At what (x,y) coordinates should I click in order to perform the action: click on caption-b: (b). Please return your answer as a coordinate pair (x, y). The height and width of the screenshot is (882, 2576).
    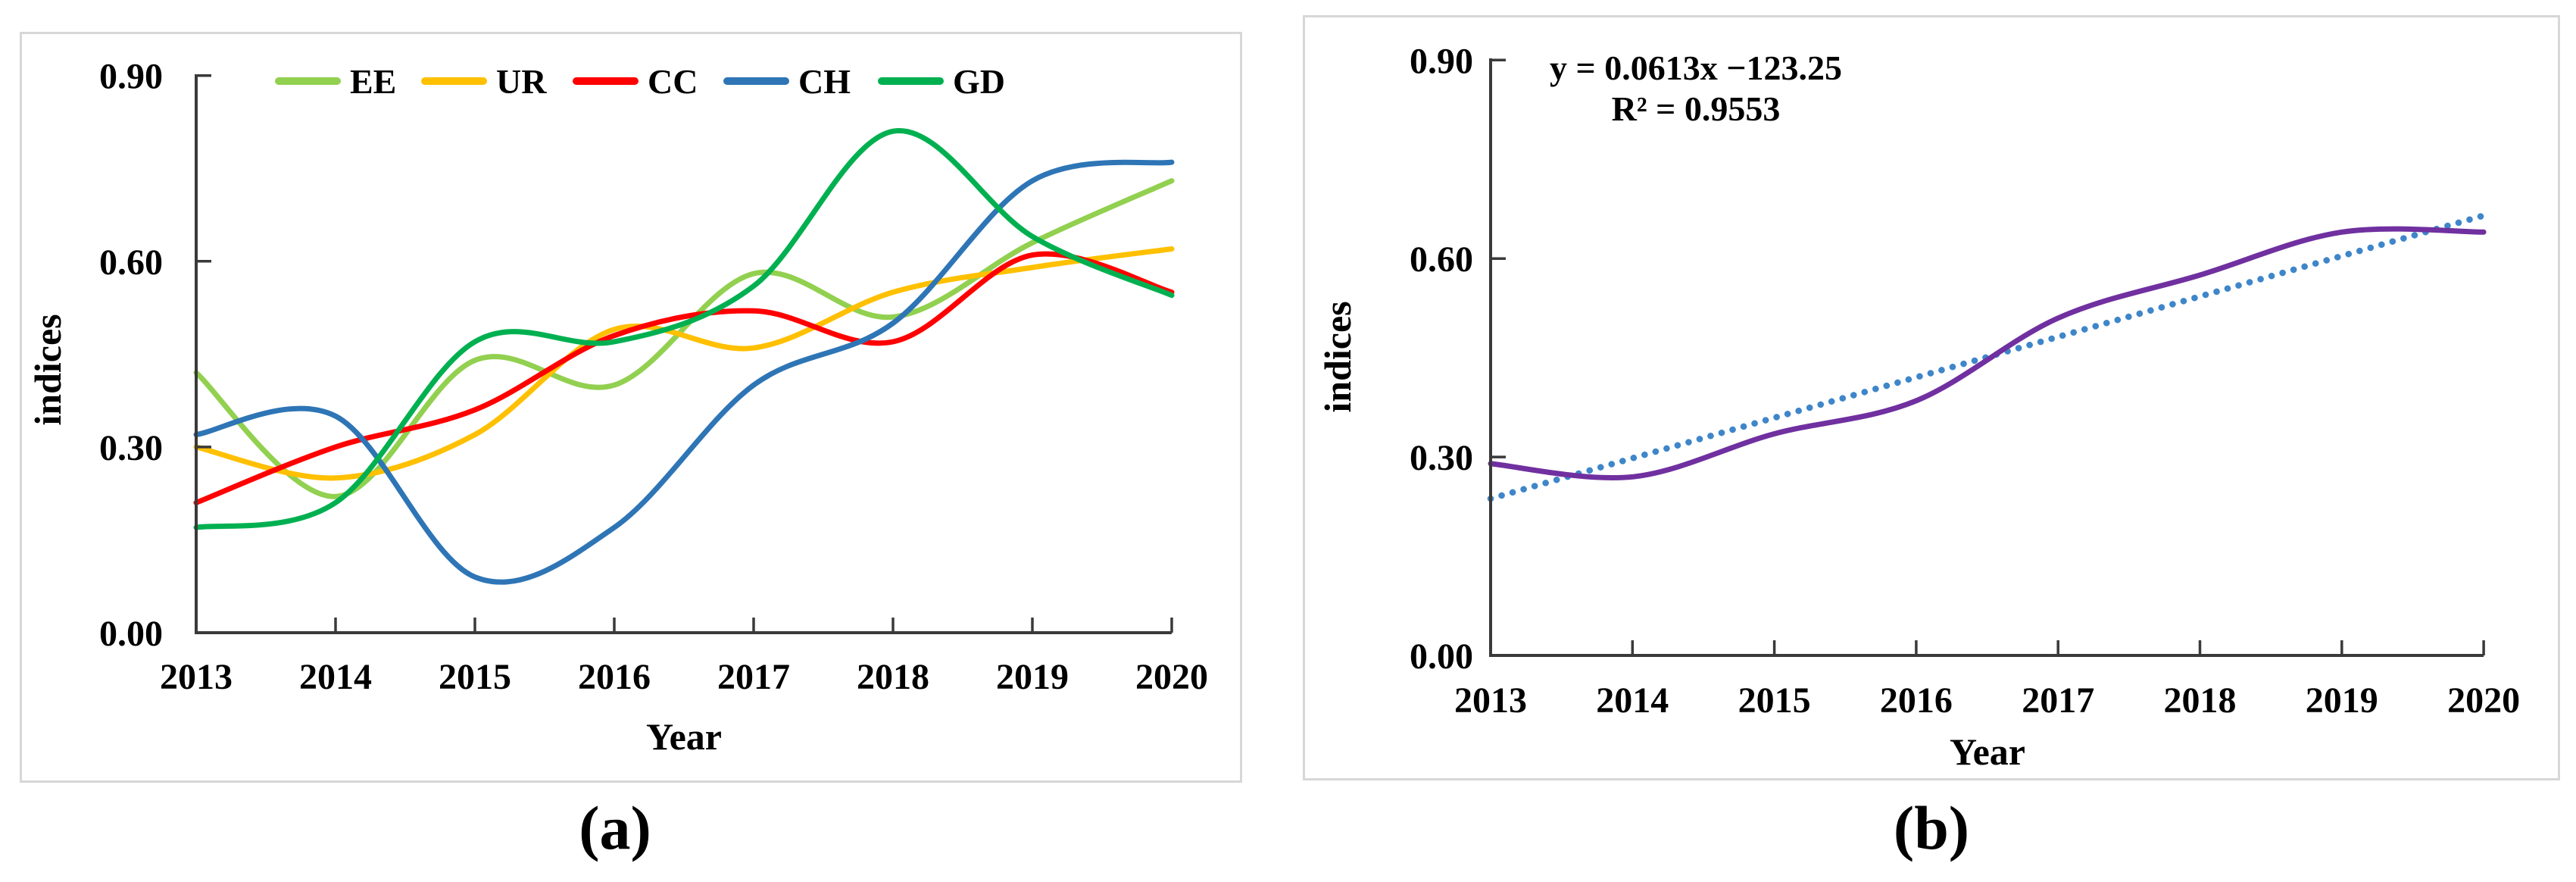
    Looking at the image, I should click on (1931, 827).